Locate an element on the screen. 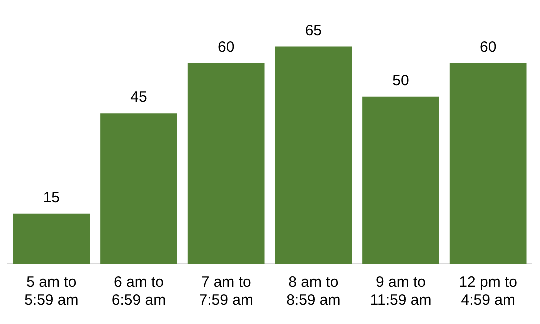 The width and height of the screenshot is (540, 324). data-label: 65 is located at coordinates (313, 31).